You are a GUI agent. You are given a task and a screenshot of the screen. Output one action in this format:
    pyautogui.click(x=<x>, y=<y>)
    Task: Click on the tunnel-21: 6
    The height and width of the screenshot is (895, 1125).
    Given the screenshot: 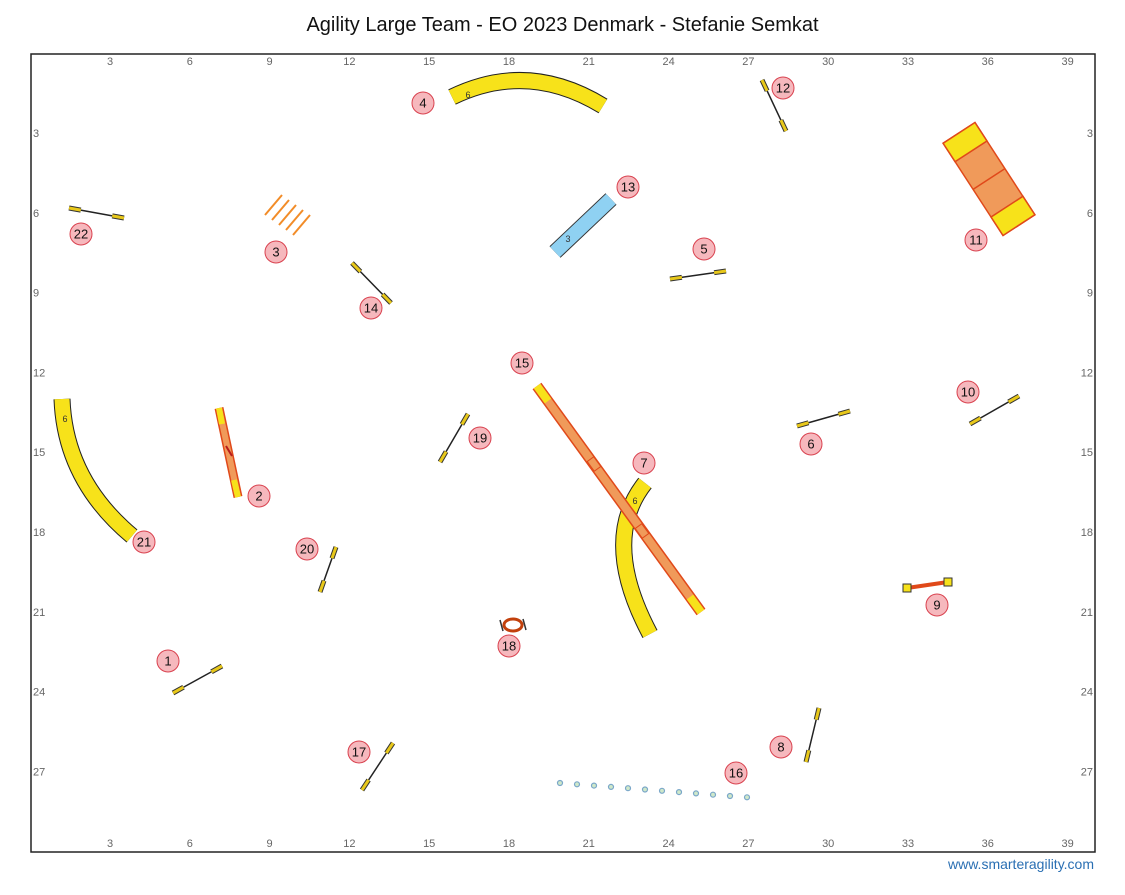 What is the action you would take?
    pyautogui.click(x=95, y=470)
    